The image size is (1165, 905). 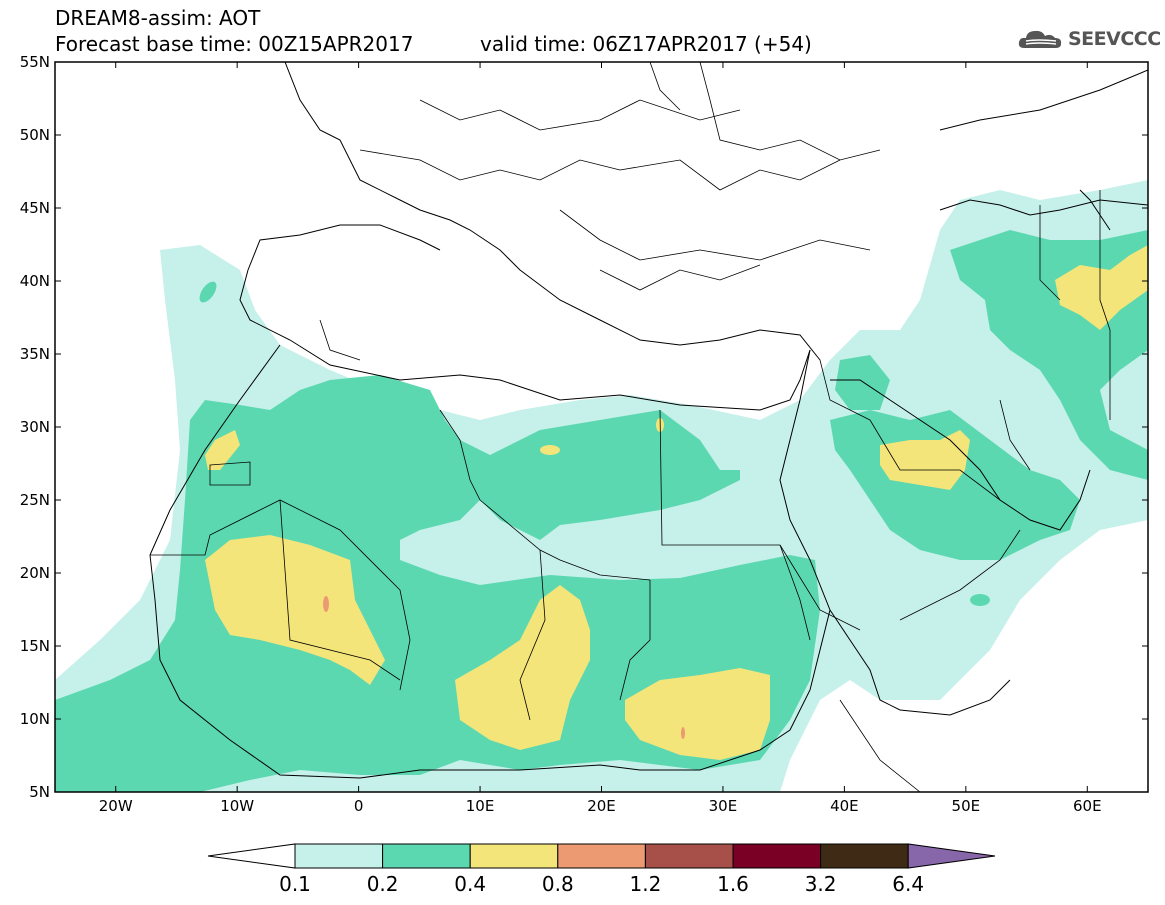 I want to click on lat-tick-label: 50N, so click(x=35, y=135).